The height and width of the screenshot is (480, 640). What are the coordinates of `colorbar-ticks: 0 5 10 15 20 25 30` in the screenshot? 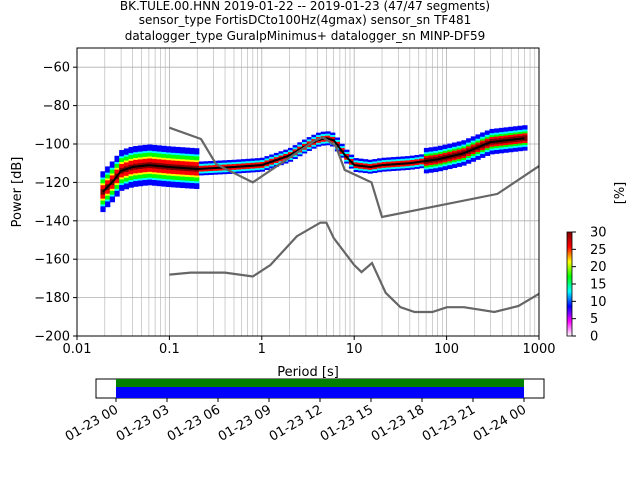 It's located at (589, 285).